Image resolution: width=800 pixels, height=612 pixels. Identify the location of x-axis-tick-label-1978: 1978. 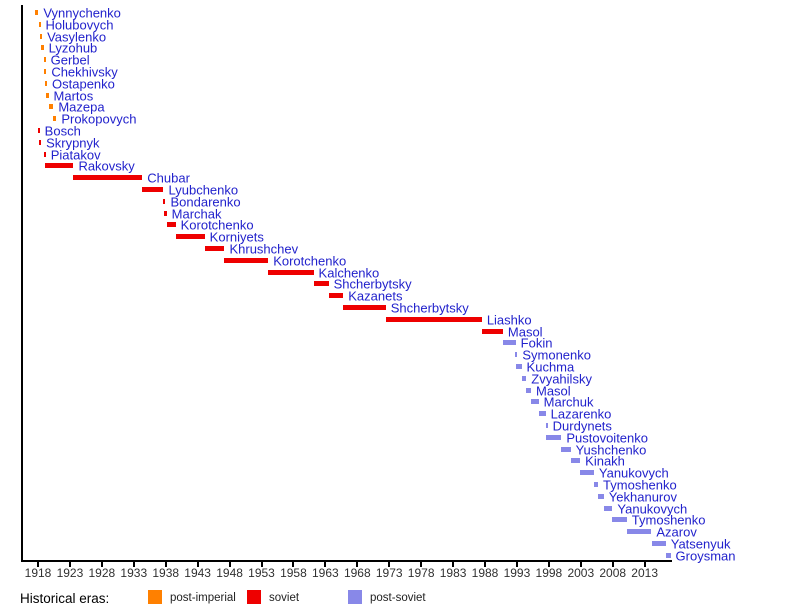
(421, 573).